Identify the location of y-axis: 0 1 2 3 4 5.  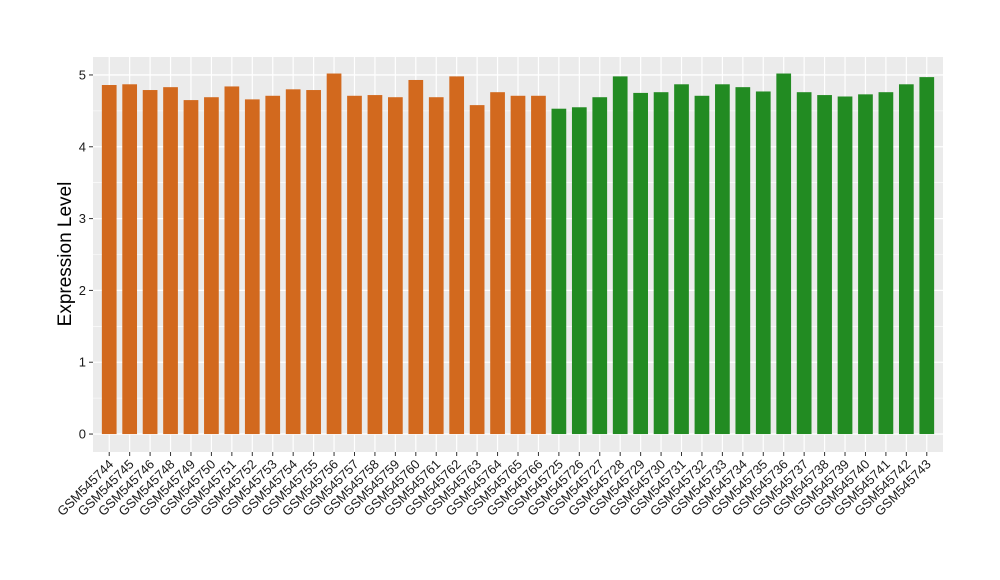
(86, 254).